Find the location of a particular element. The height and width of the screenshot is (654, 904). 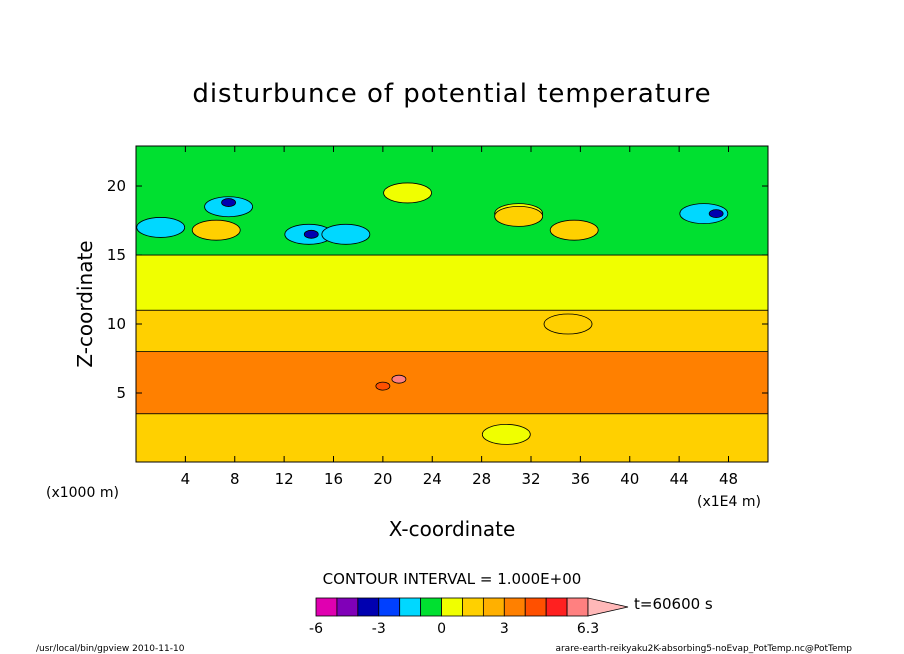

x-tick-label-4: 20 is located at coordinates (382, 479).